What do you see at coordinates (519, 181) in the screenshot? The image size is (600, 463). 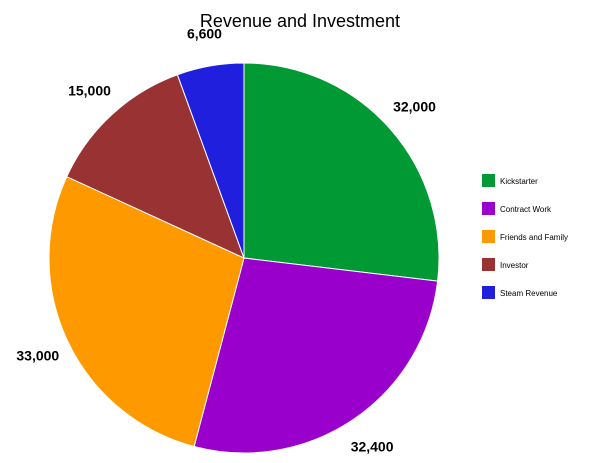 I see `legend-label-kickstarter: Kickstarter` at bounding box center [519, 181].